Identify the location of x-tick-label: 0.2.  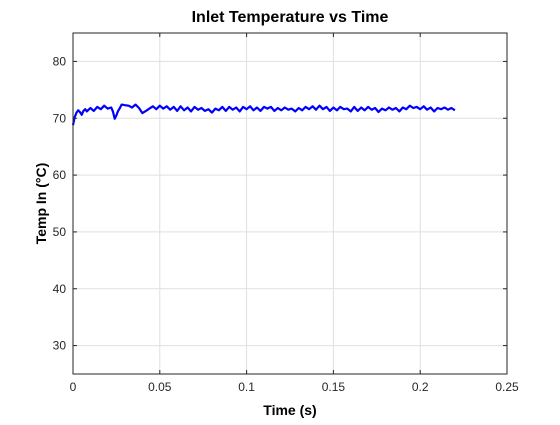
(420, 387).